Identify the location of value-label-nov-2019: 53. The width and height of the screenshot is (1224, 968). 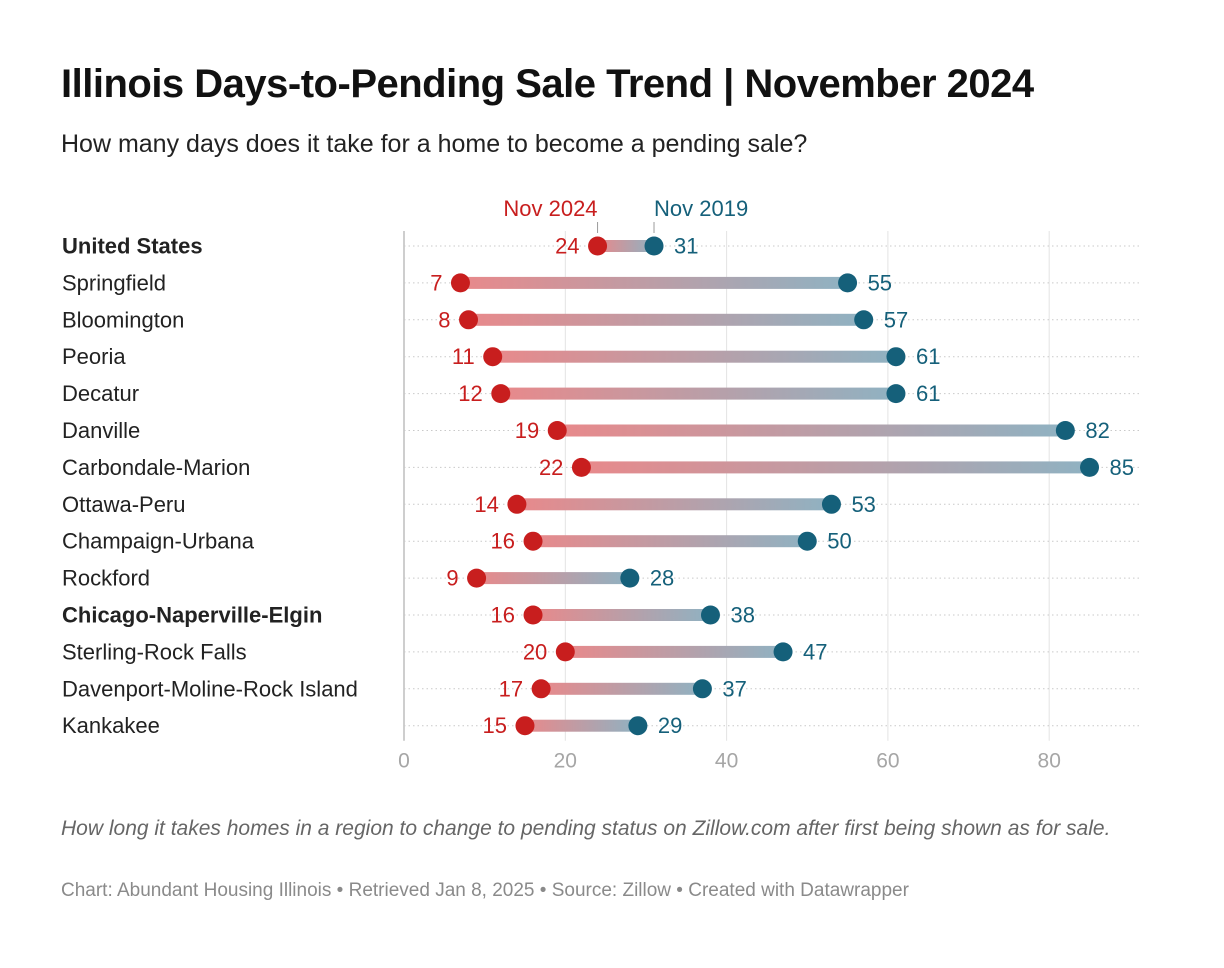
(863, 504).